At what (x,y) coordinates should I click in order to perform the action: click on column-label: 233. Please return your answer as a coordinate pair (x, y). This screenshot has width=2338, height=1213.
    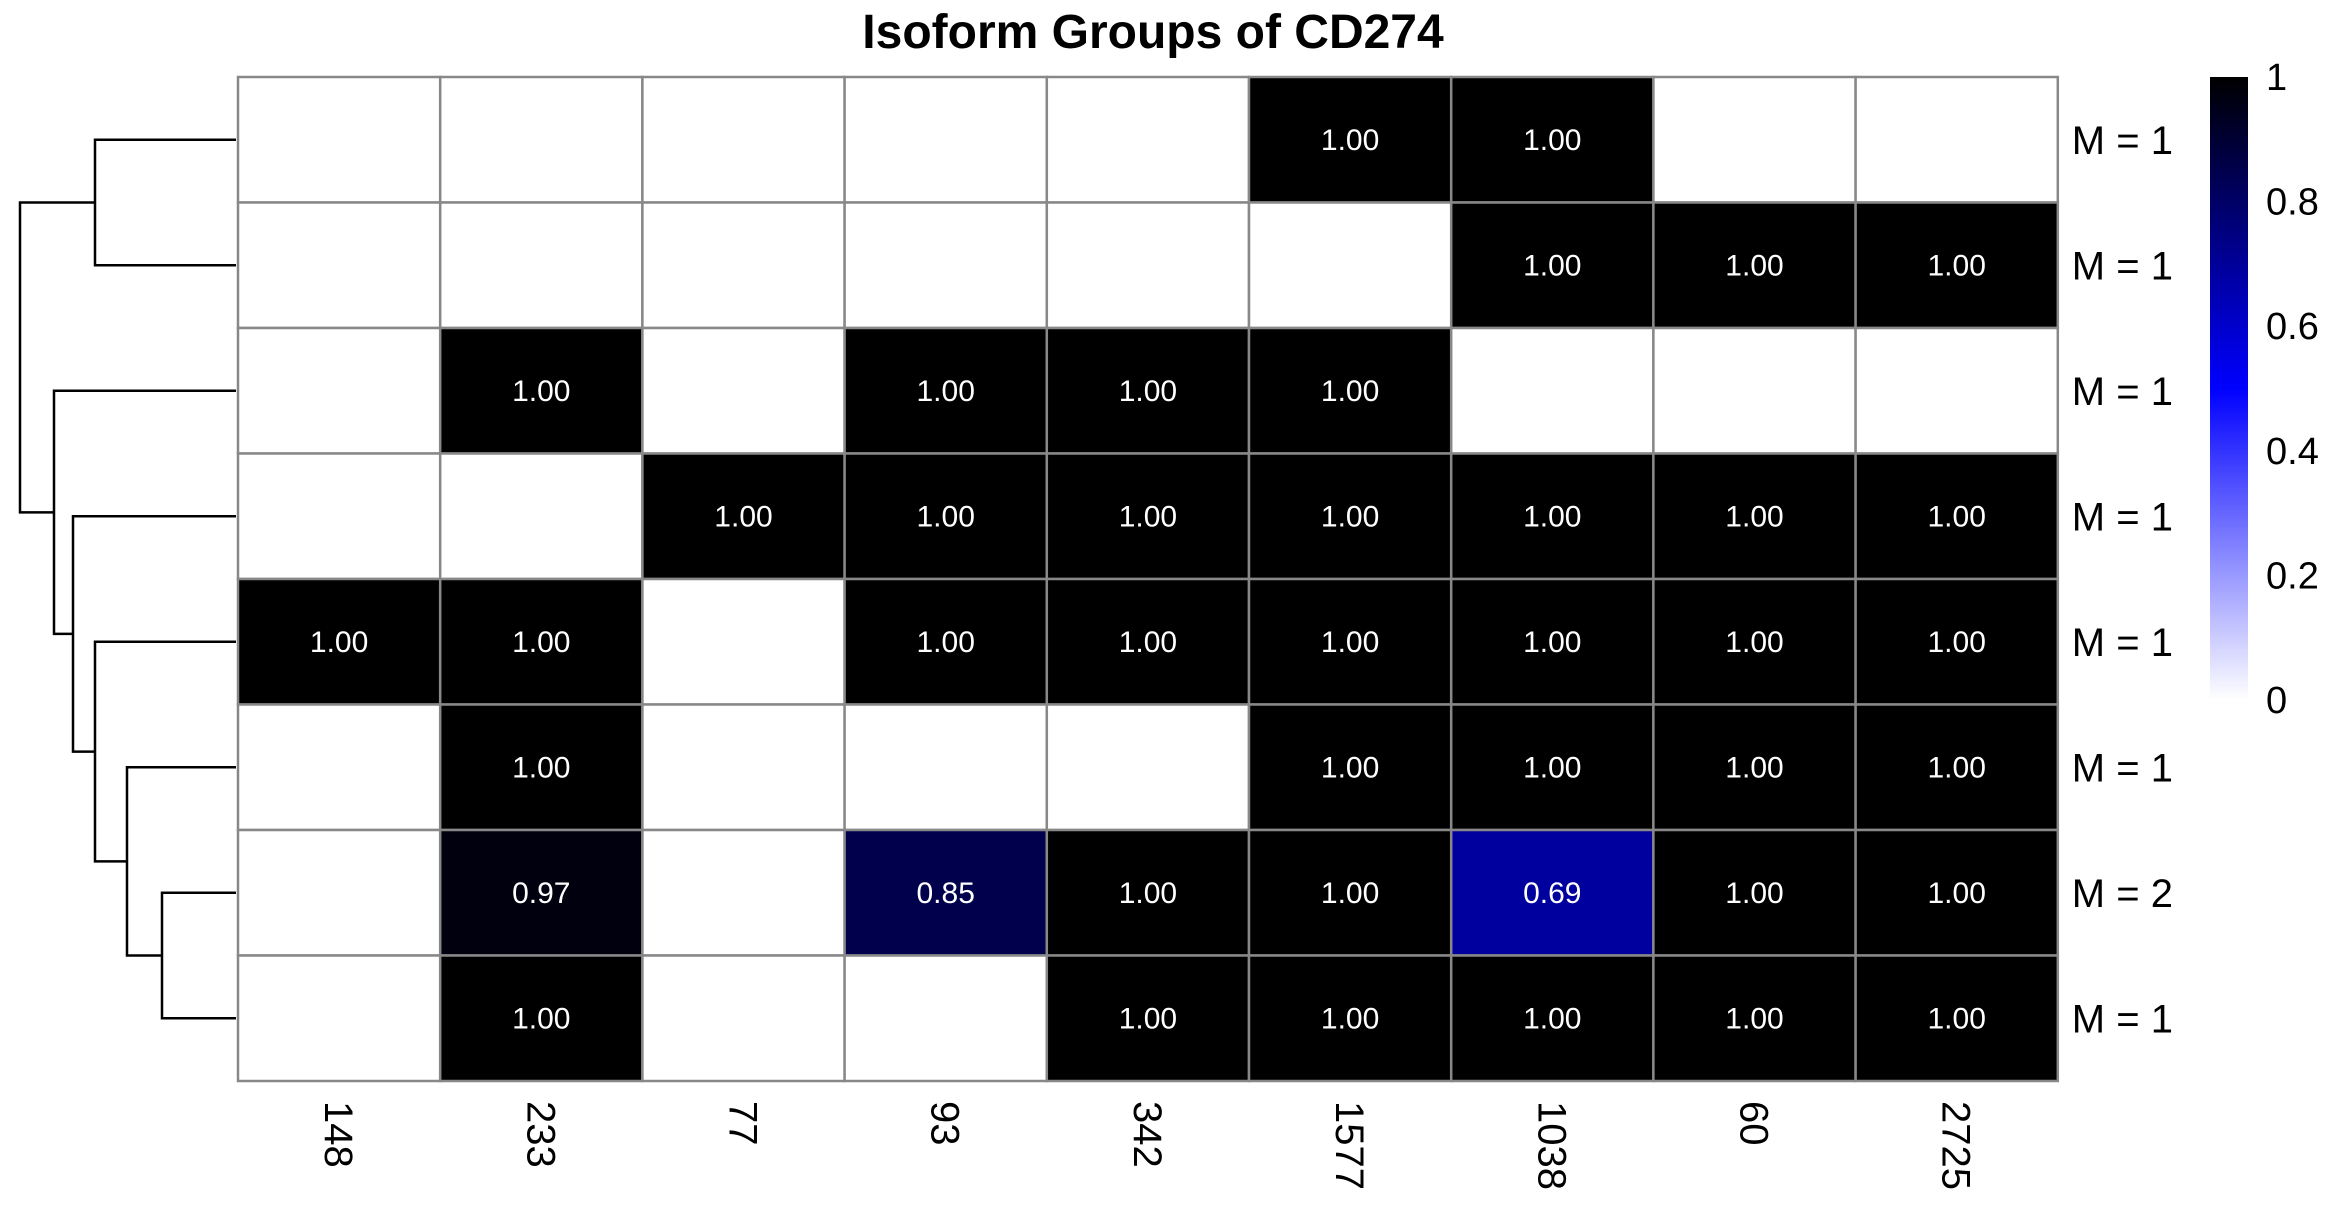
    Looking at the image, I should click on (540, 1134).